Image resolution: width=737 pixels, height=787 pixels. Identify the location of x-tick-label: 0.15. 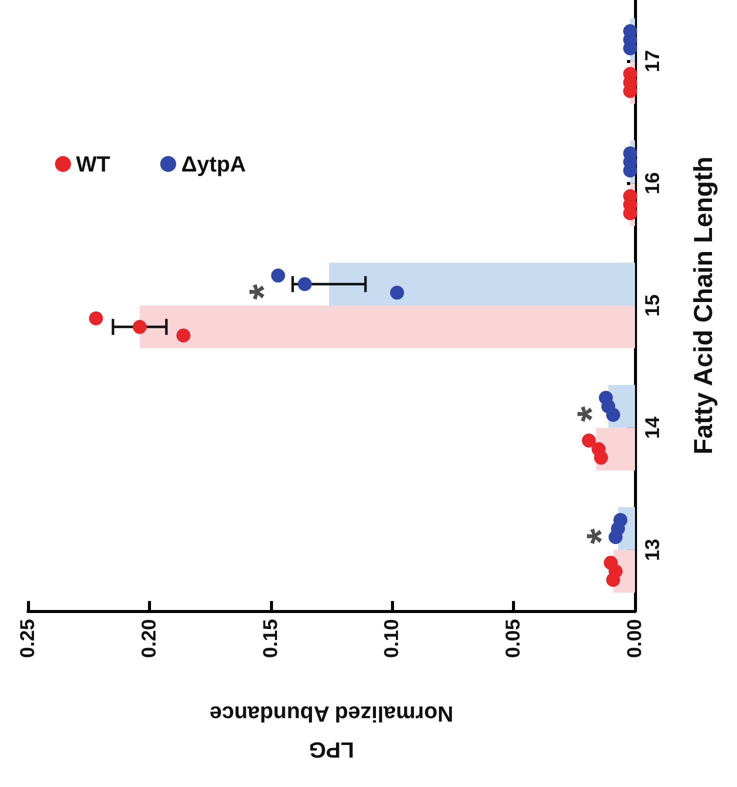
(271, 638).